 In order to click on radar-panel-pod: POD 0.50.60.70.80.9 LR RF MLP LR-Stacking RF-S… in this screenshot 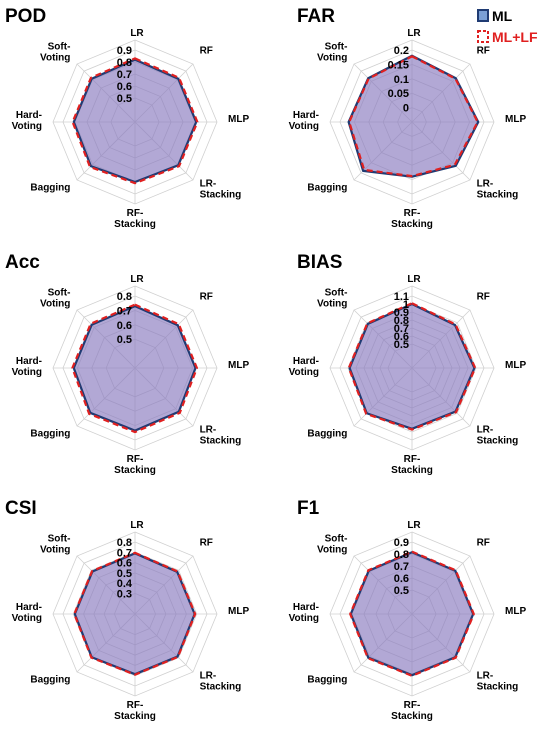, I will do `click(127, 118)`.